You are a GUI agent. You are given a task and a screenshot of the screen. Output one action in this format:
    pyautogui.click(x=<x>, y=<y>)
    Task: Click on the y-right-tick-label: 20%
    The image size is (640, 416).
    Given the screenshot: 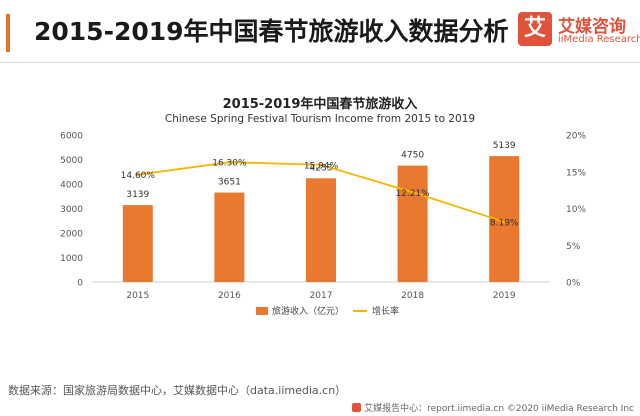 What is the action you would take?
    pyautogui.click(x=576, y=137)
    